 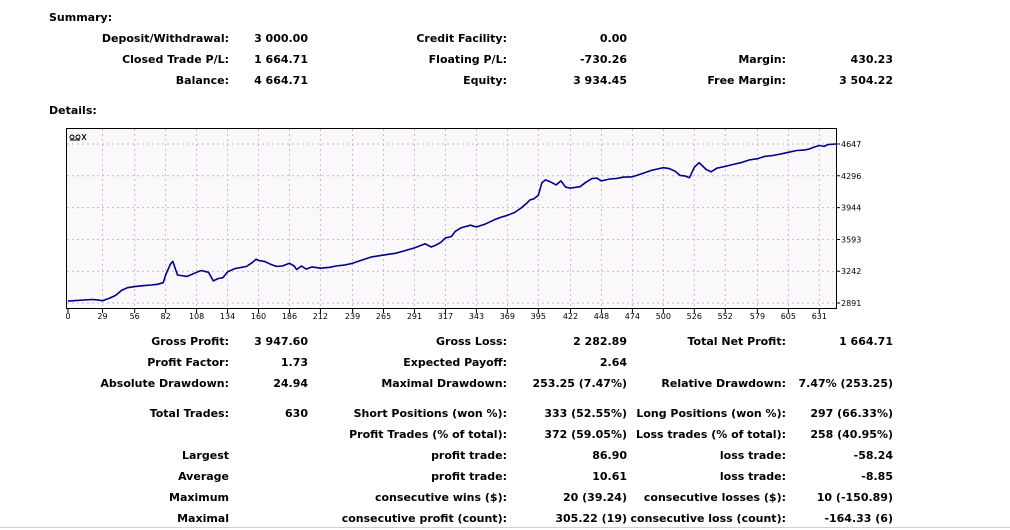 What do you see at coordinates (471, 341) in the screenshot?
I see `gross-loss-label: Gross Loss:` at bounding box center [471, 341].